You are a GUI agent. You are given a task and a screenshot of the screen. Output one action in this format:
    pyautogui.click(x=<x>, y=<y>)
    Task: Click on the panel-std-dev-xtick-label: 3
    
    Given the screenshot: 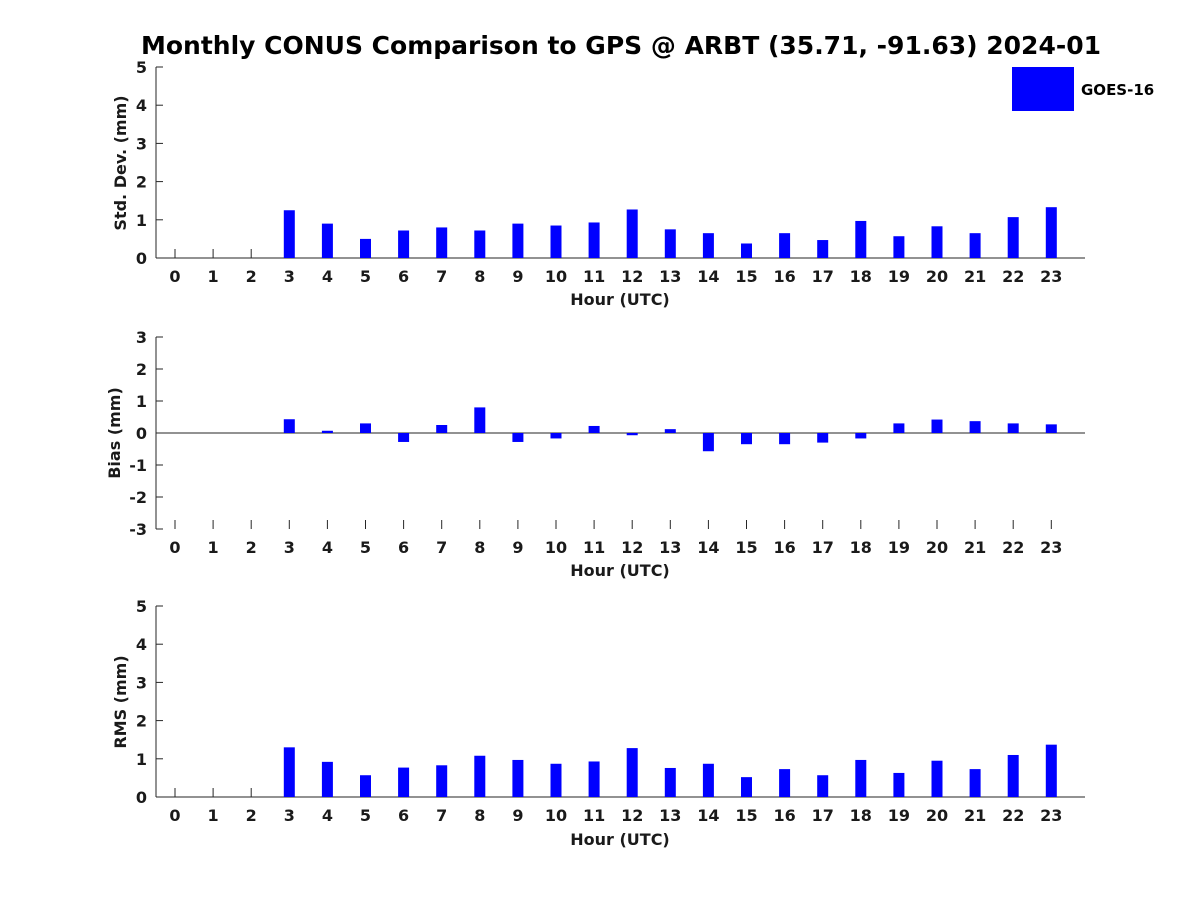 What is the action you would take?
    pyautogui.click(x=289, y=276)
    